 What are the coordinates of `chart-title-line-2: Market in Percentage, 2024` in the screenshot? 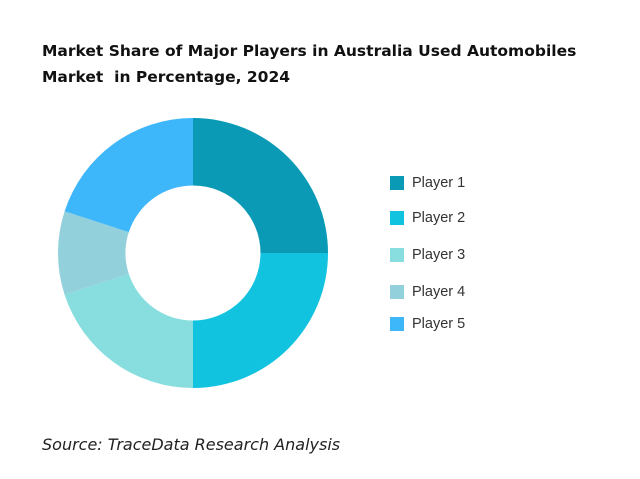 It's located at (166, 77).